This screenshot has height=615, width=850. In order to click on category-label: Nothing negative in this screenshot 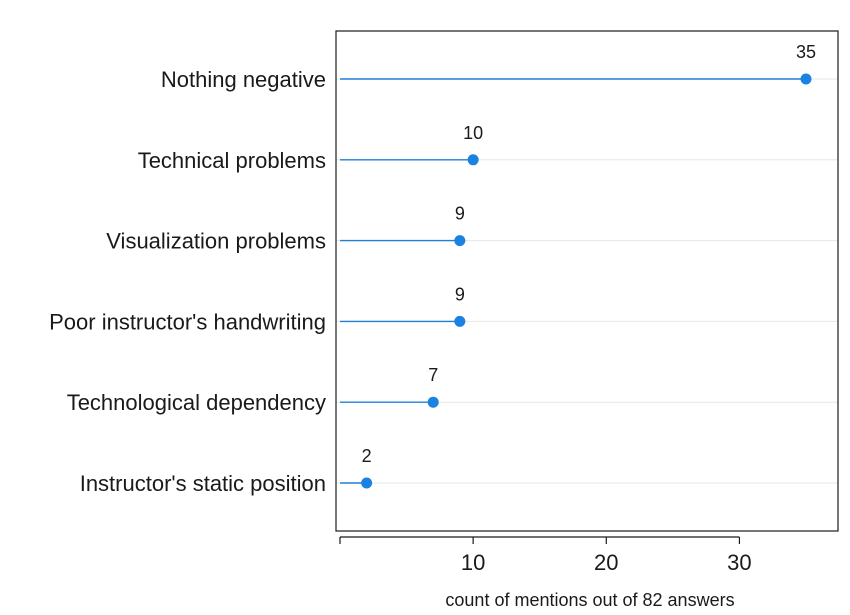, I will do `click(243, 79)`.